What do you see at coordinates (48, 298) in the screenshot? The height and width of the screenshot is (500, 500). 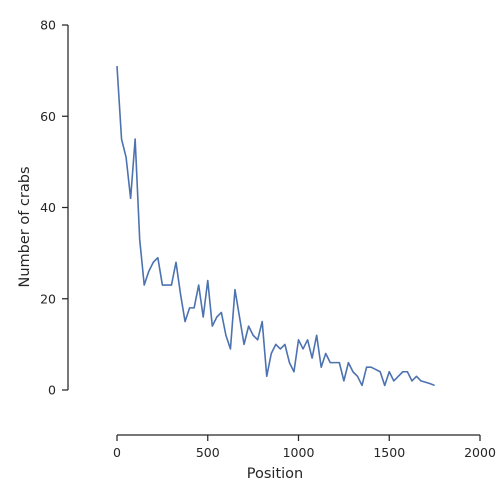 I see `y-tick-label: 20` at bounding box center [48, 298].